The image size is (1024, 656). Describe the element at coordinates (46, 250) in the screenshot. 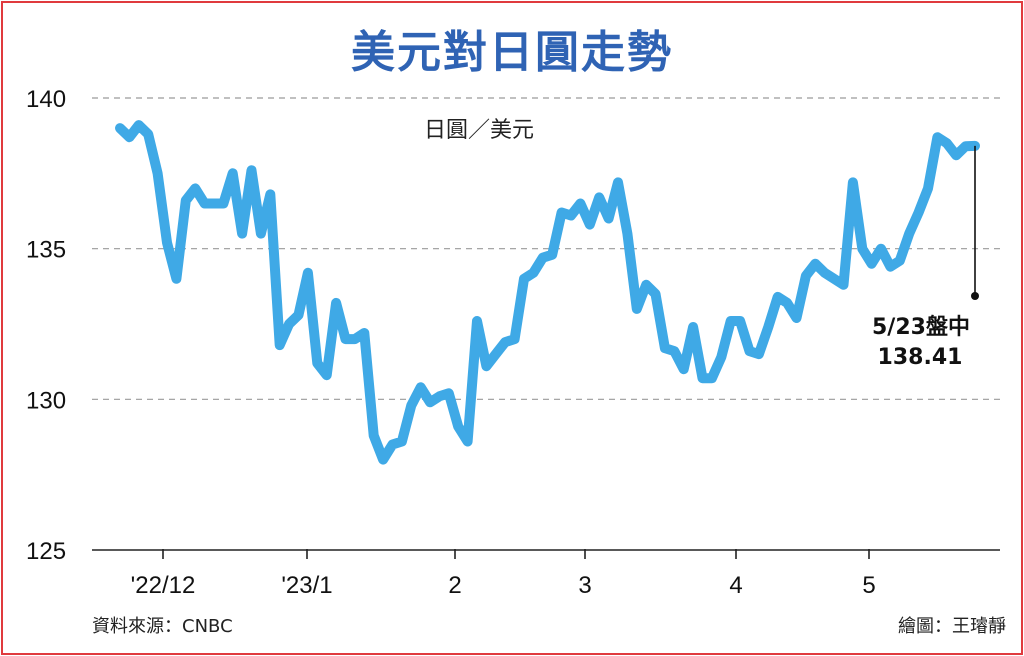

I see `y-tick-label: 135` at that location.